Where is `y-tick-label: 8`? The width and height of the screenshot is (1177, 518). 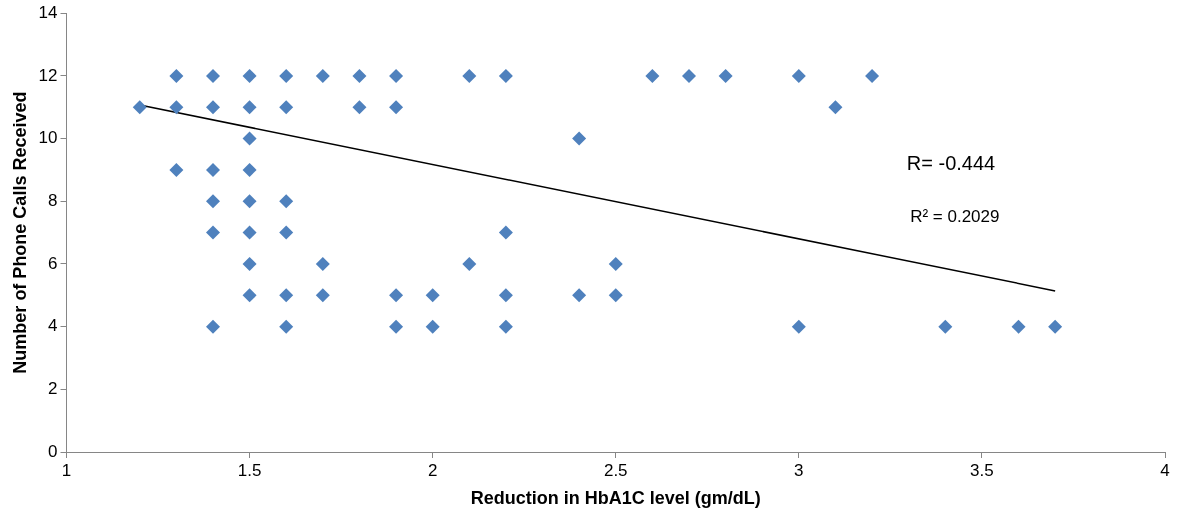
y-tick-label: 8 is located at coordinates (53, 200).